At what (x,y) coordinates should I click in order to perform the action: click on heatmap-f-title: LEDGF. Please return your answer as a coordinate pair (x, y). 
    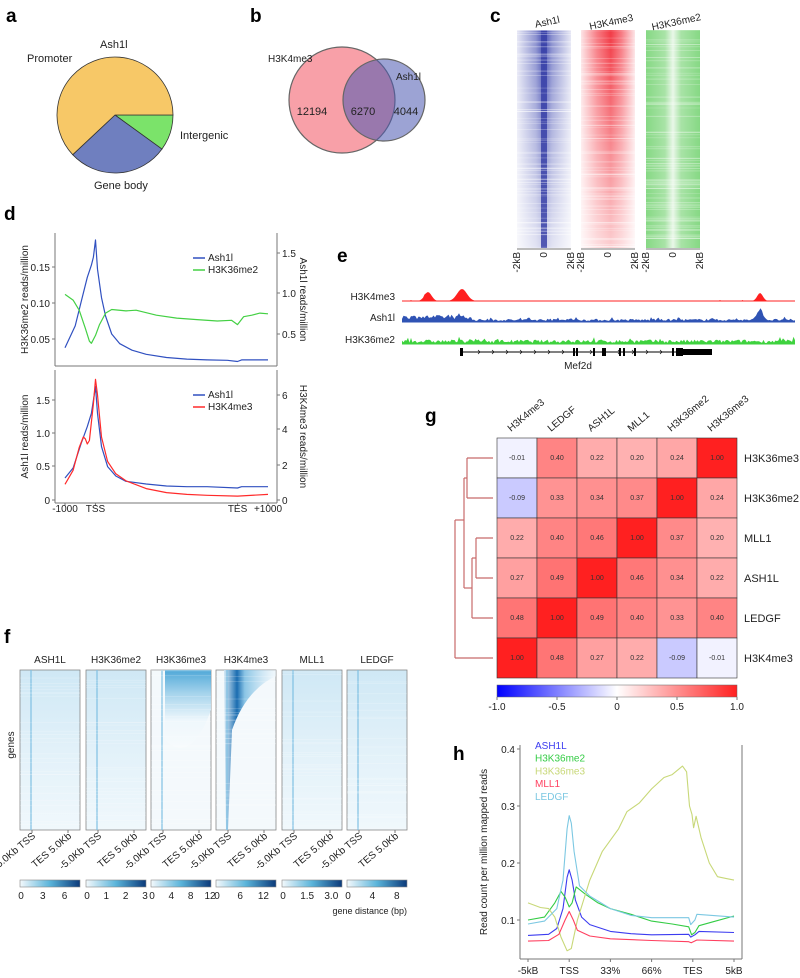
    Looking at the image, I should click on (376, 660).